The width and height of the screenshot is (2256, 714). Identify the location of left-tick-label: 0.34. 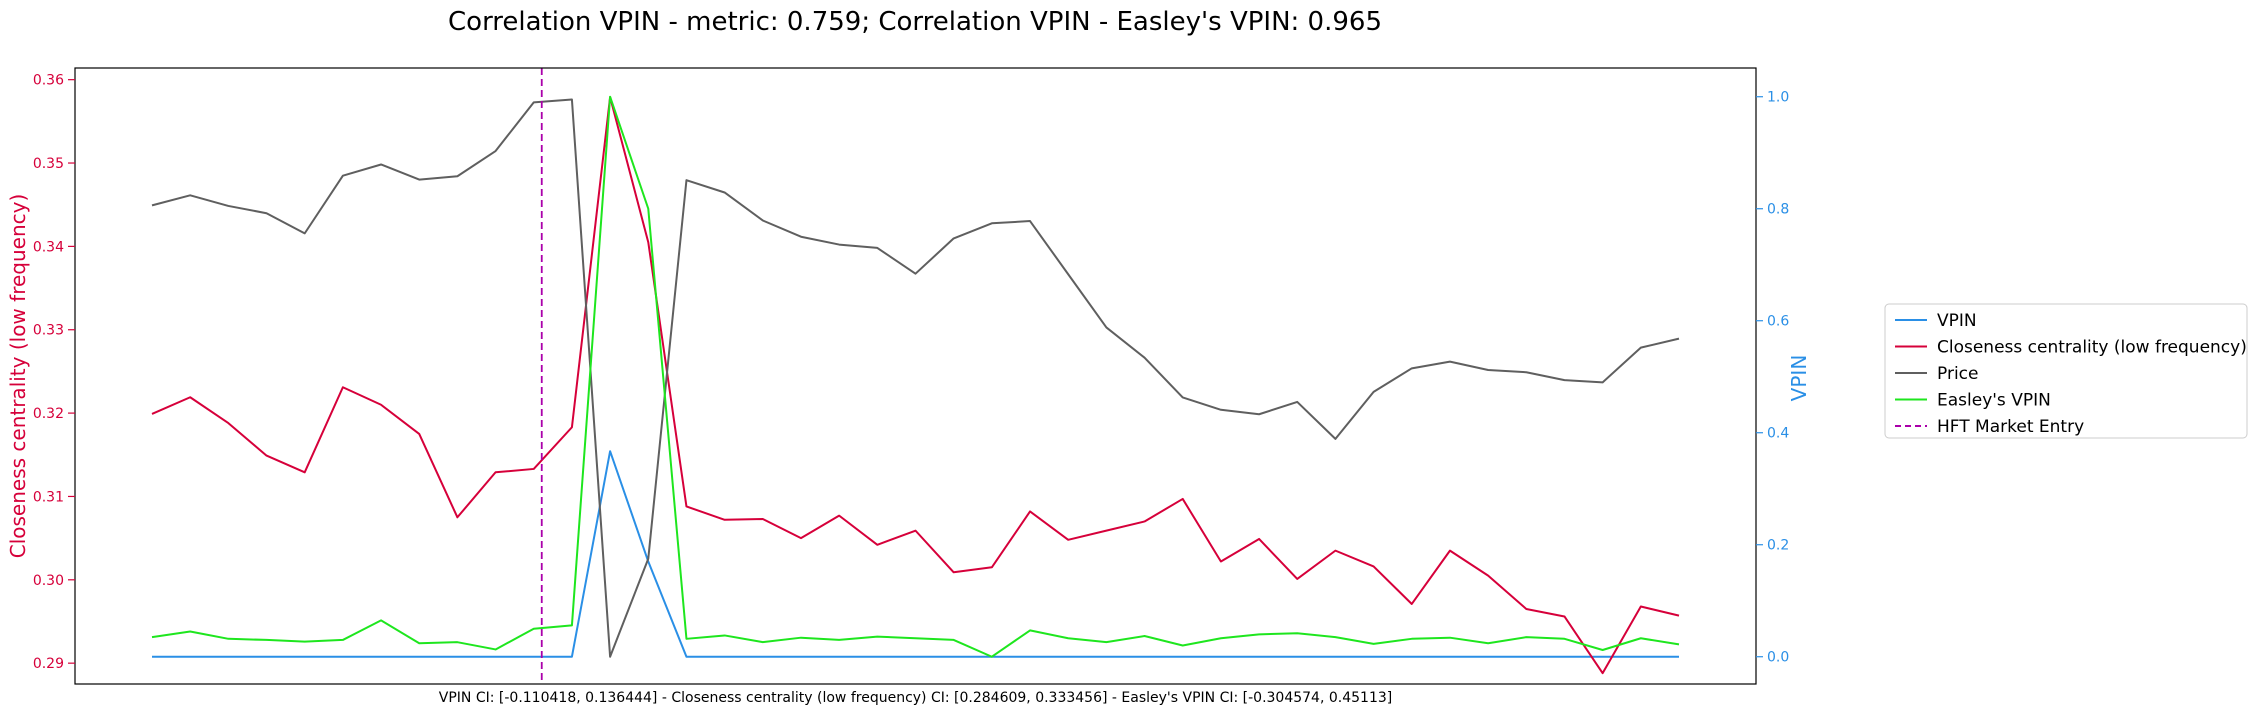
(48, 247).